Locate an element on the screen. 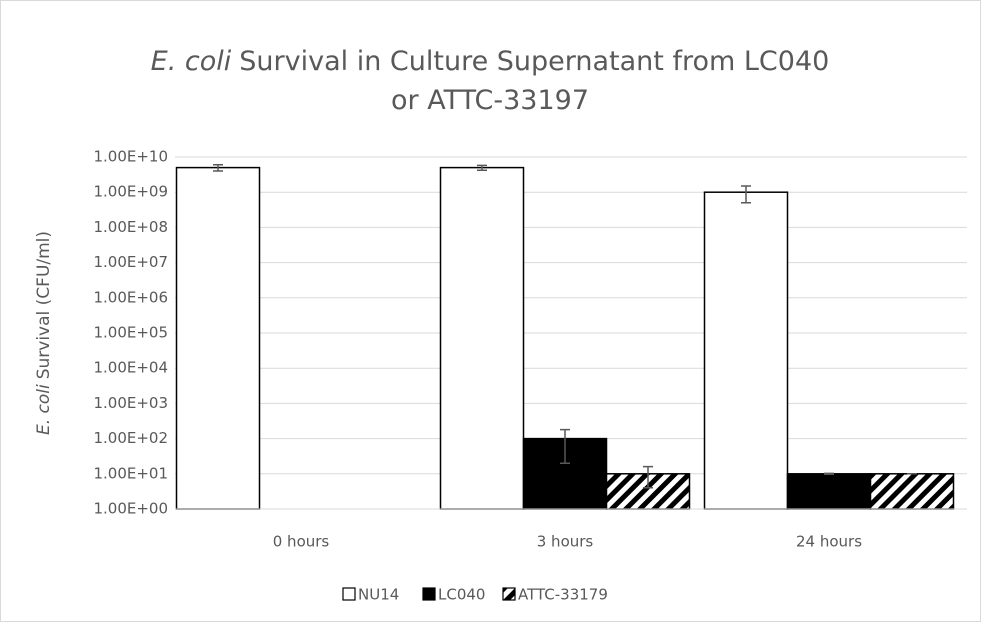 Image resolution: width=983 pixels, height=623 pixels. y-tick-label: 1.00E+05 is located at coordinates (130, 333).